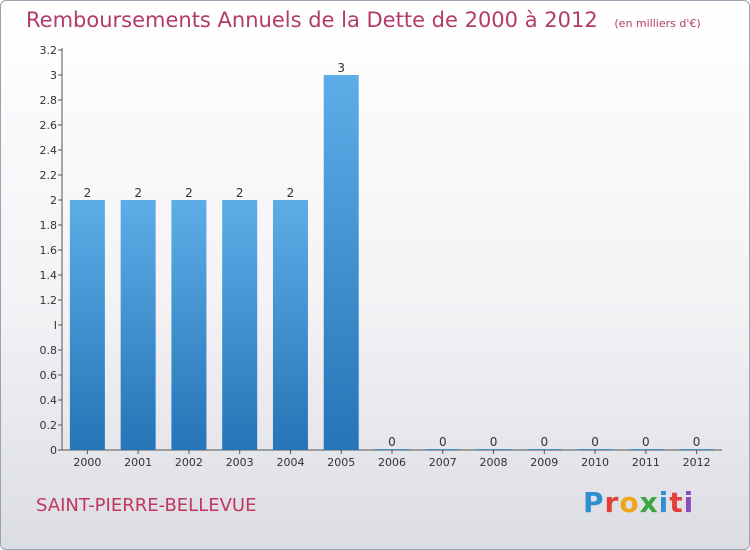  I want to click on y-tick-label: 2.2, so click(49, 175).